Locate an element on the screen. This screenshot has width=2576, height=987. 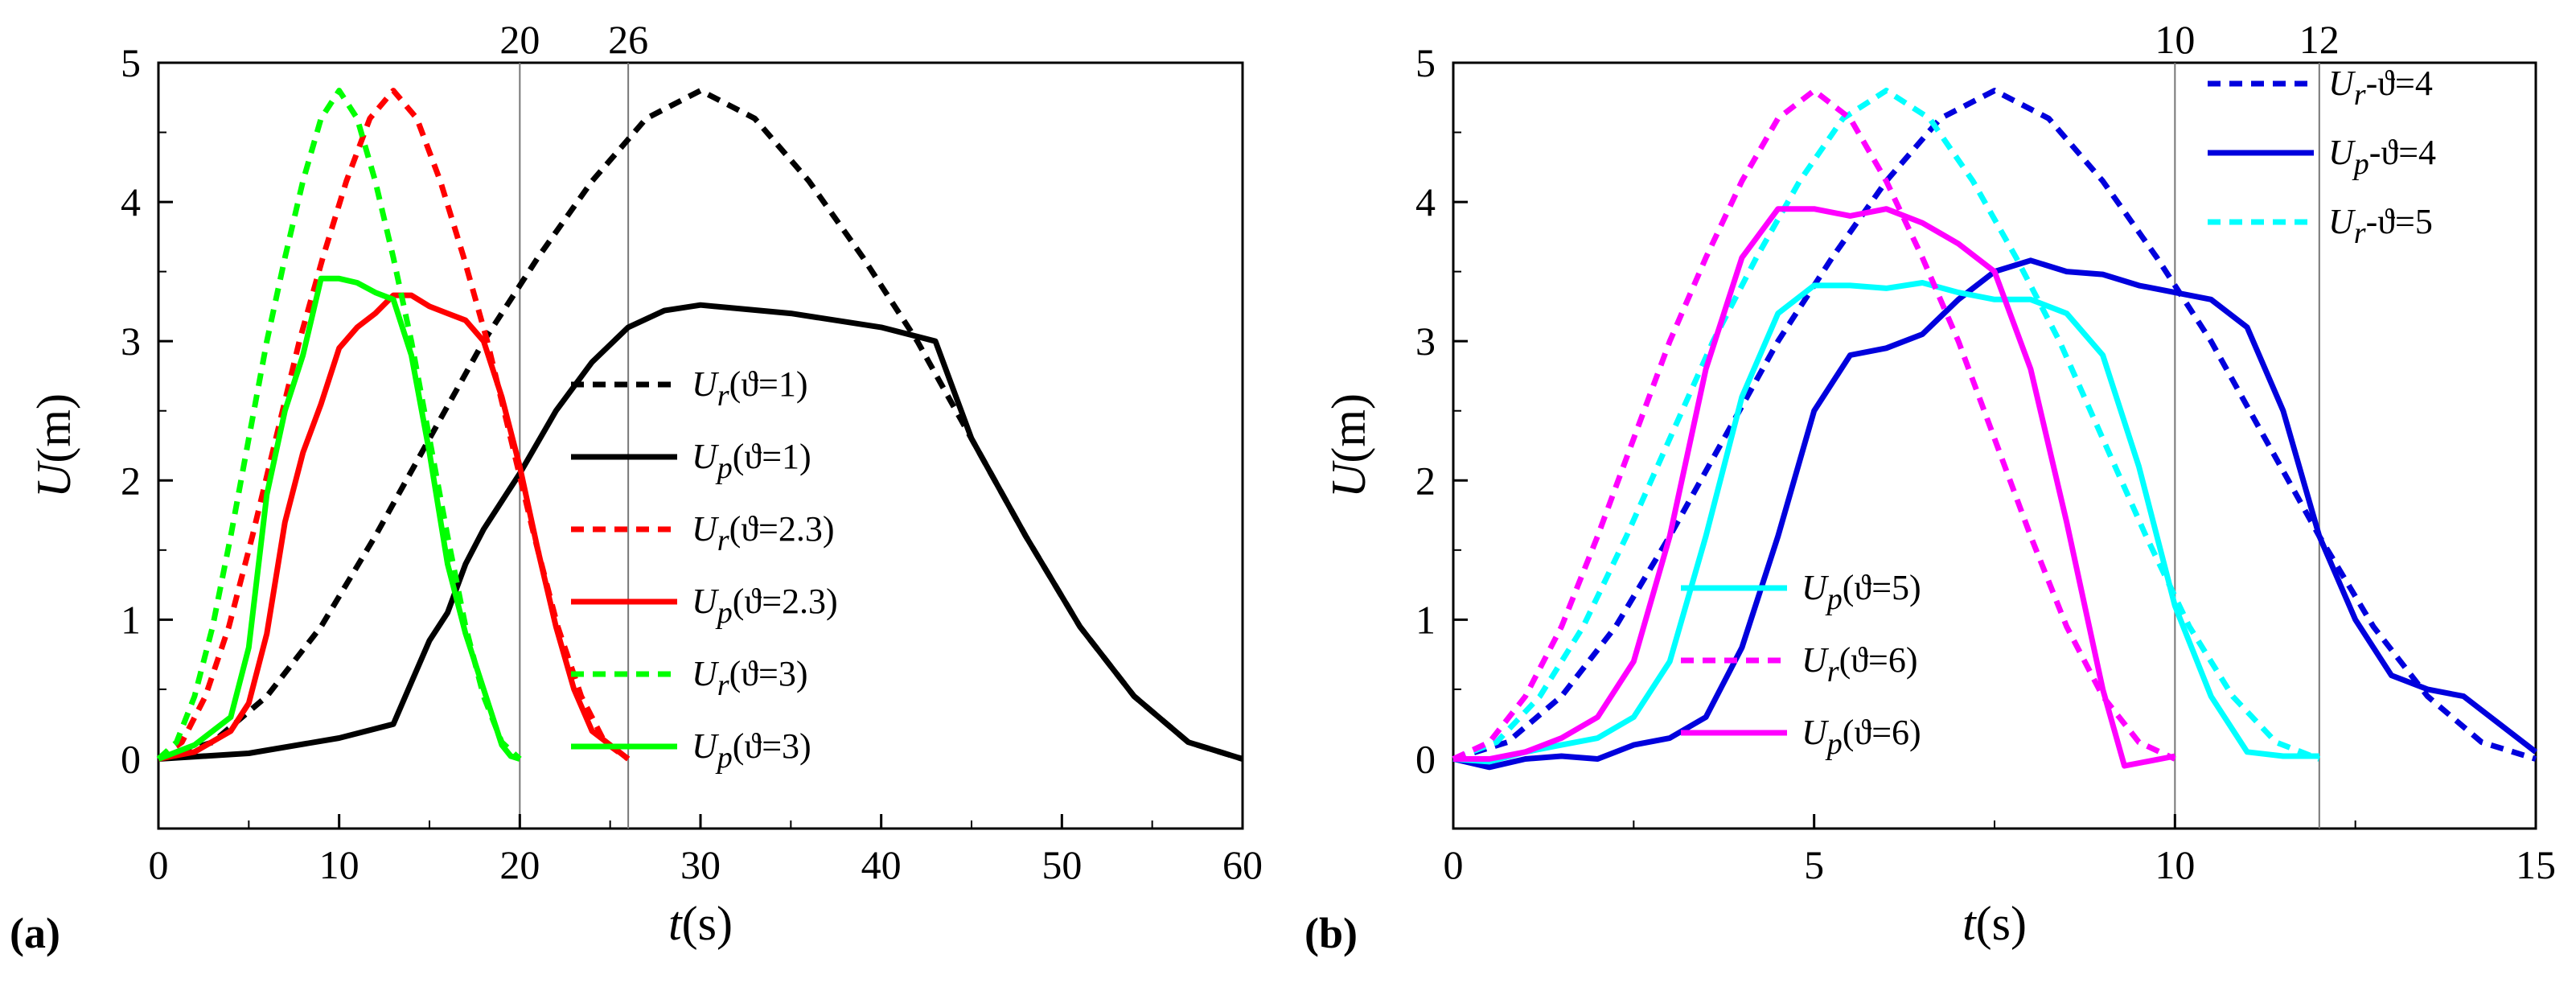
legend-entry: Ur-ϑ=4 is located at coordinates (2380, 88).